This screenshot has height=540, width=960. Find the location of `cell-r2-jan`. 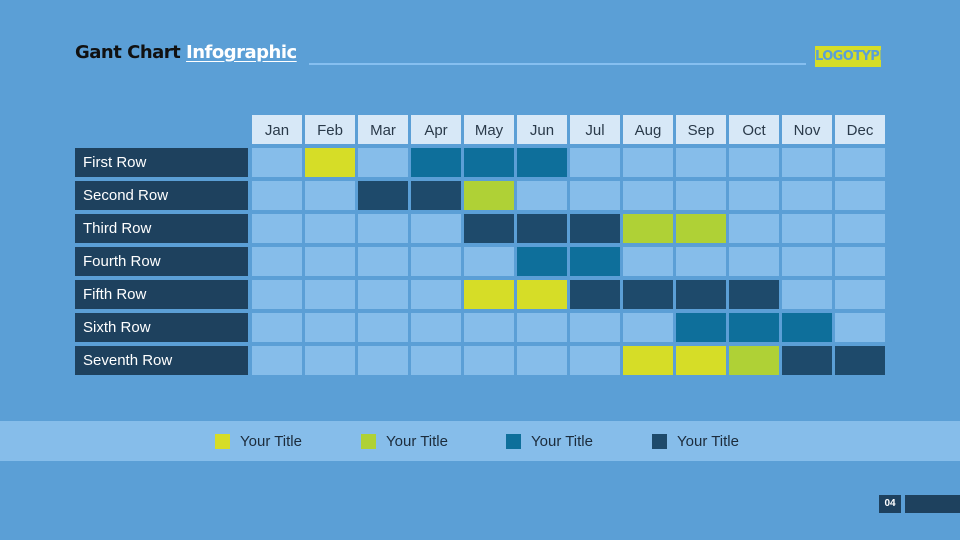

cell-r2-jan is located at coordinates (277, 195).